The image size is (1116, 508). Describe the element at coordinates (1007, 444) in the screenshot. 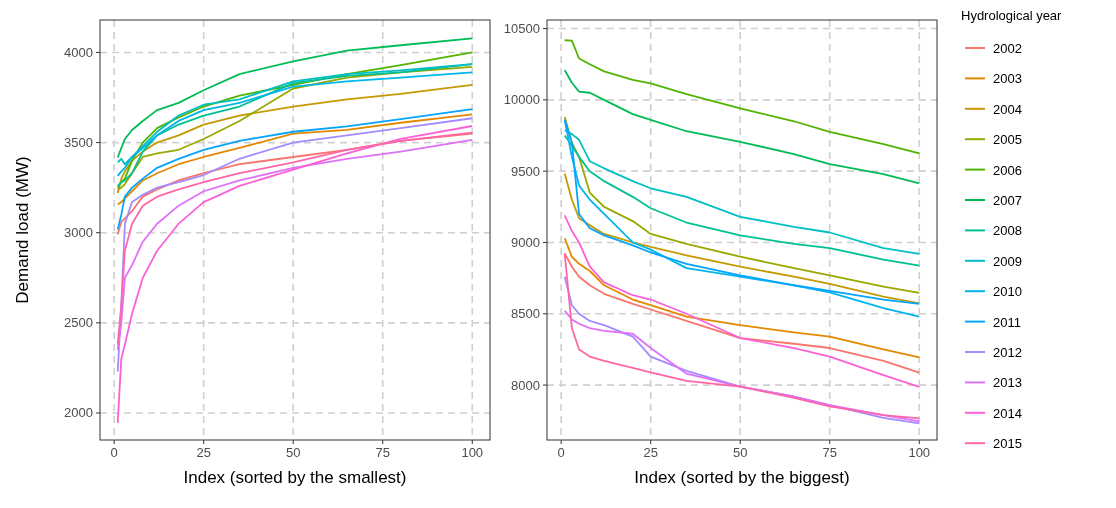

I see `legend-label: 2015` at that location.